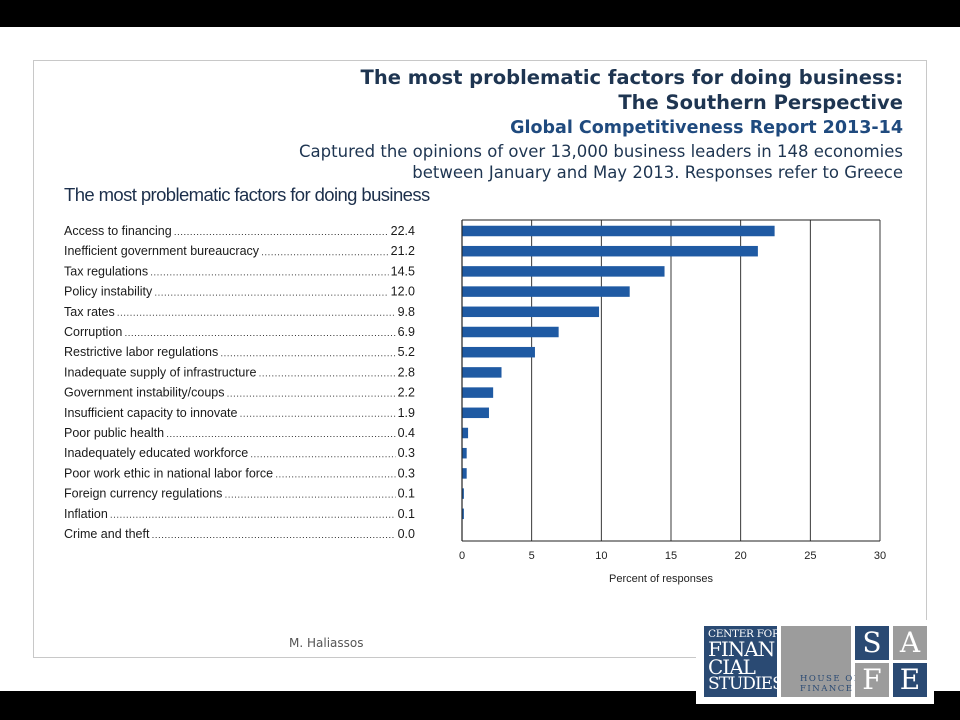 This screenshot has height=720, width=960. I want to click on house-of-finance-logo: HOUSE OF FINANCE, so click(820, 661).